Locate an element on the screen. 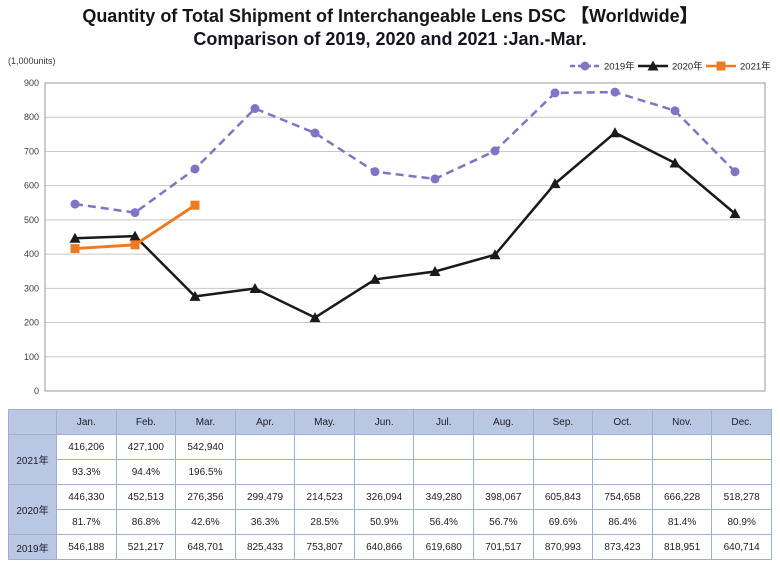 This screenshot has height=566, width=780. shipment-value-cell: 326,094 is located at coordinates (384, 497).